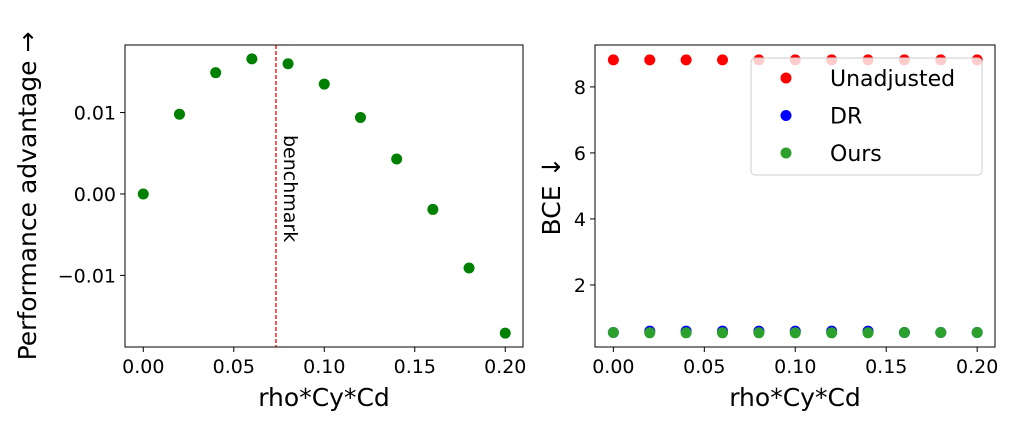 This screenshot has width=1011, height=423. What do you see at coordinates (580, 154) in the screenshot?
I see `y-tick-label: 6` at bounding box center [580, 154].